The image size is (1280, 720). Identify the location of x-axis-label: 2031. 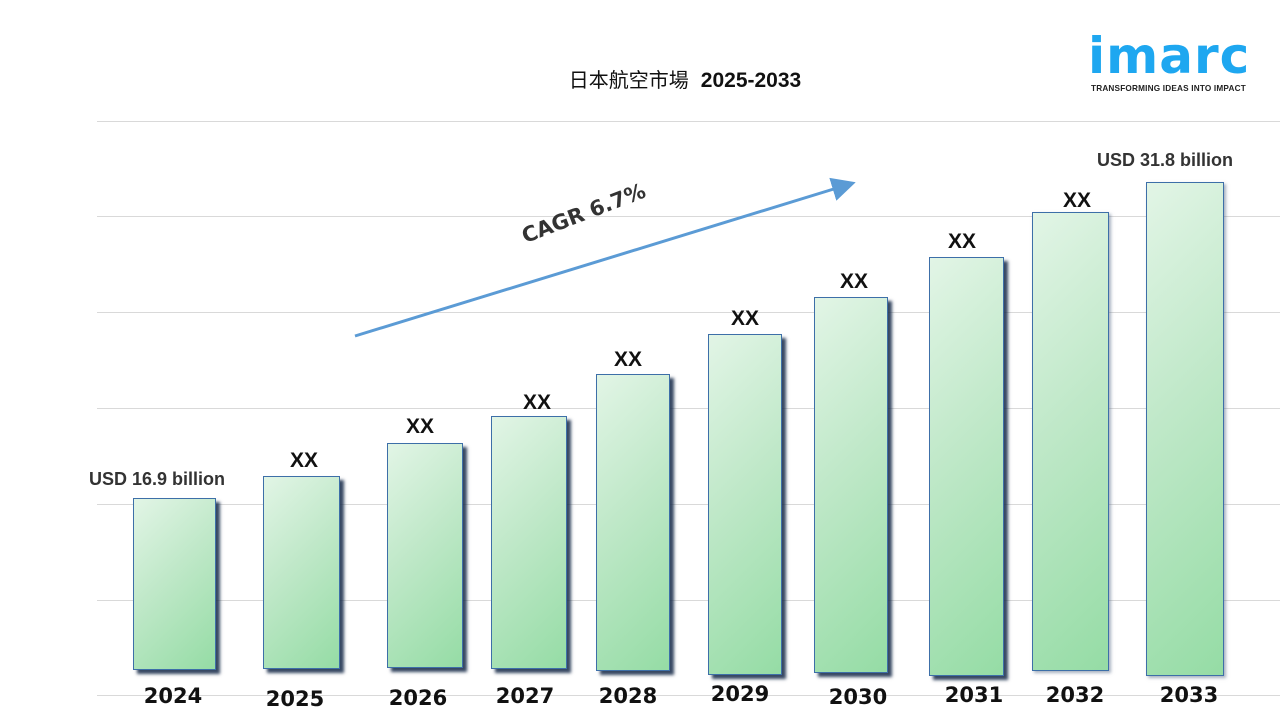
(974, 695).